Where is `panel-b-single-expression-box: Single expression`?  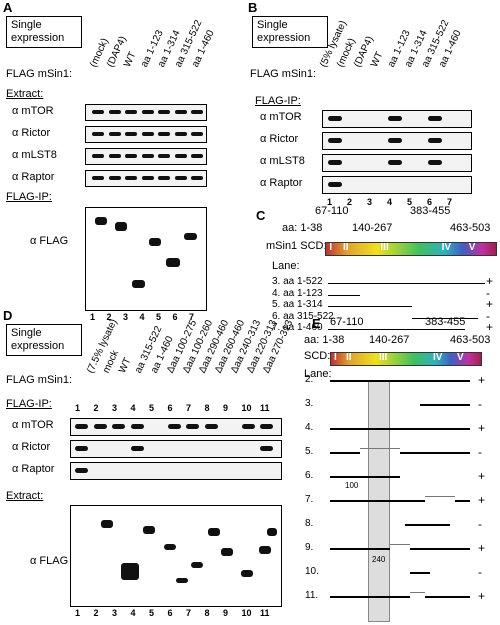 panel-b-single-expression-box: Single expression is located at coordinates (290, 32).